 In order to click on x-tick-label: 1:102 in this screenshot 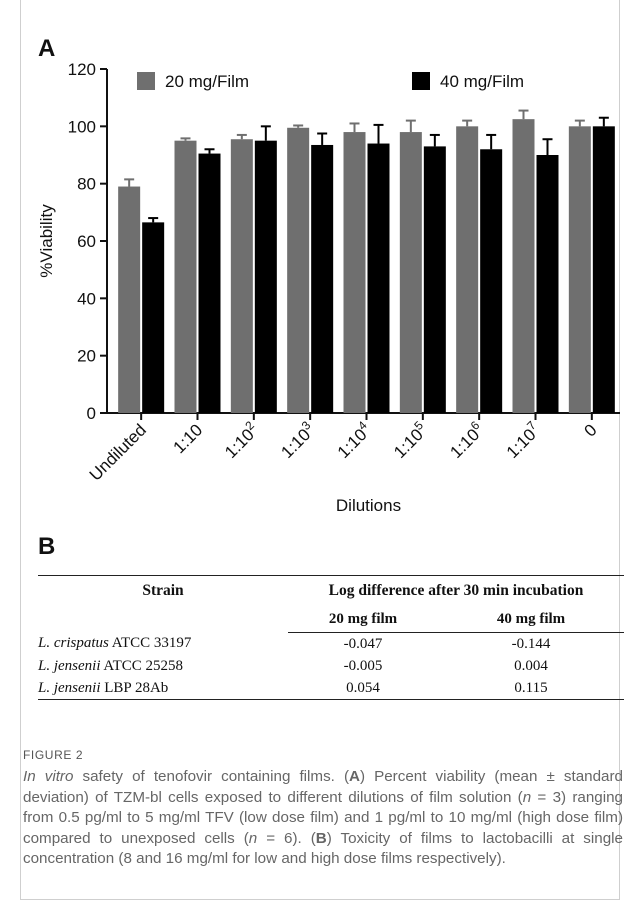, I will do `click(241, 440)`.